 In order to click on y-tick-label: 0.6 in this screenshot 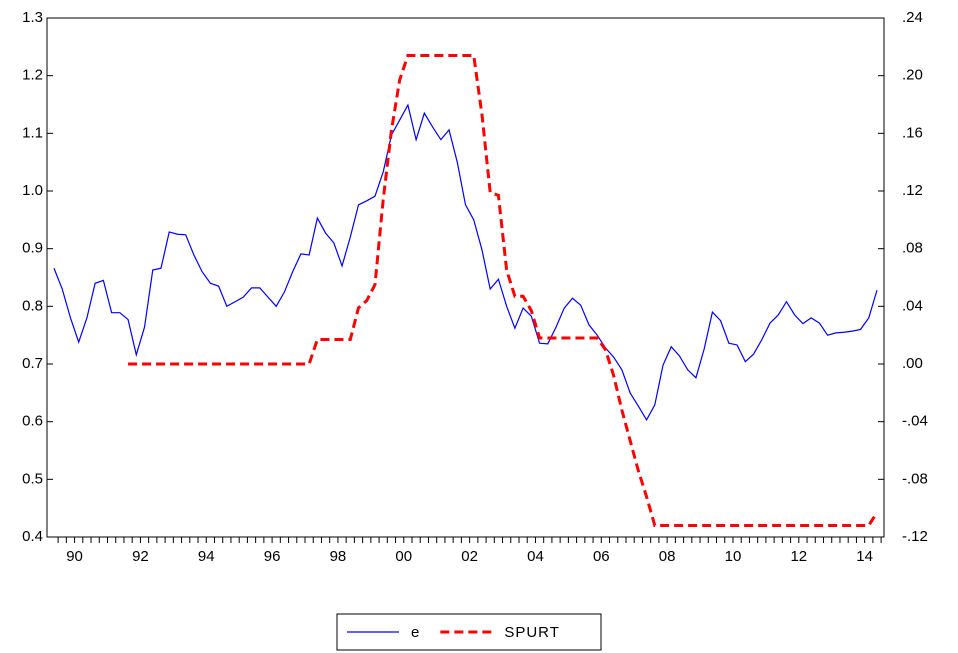, I will do `click(32, 421)`.